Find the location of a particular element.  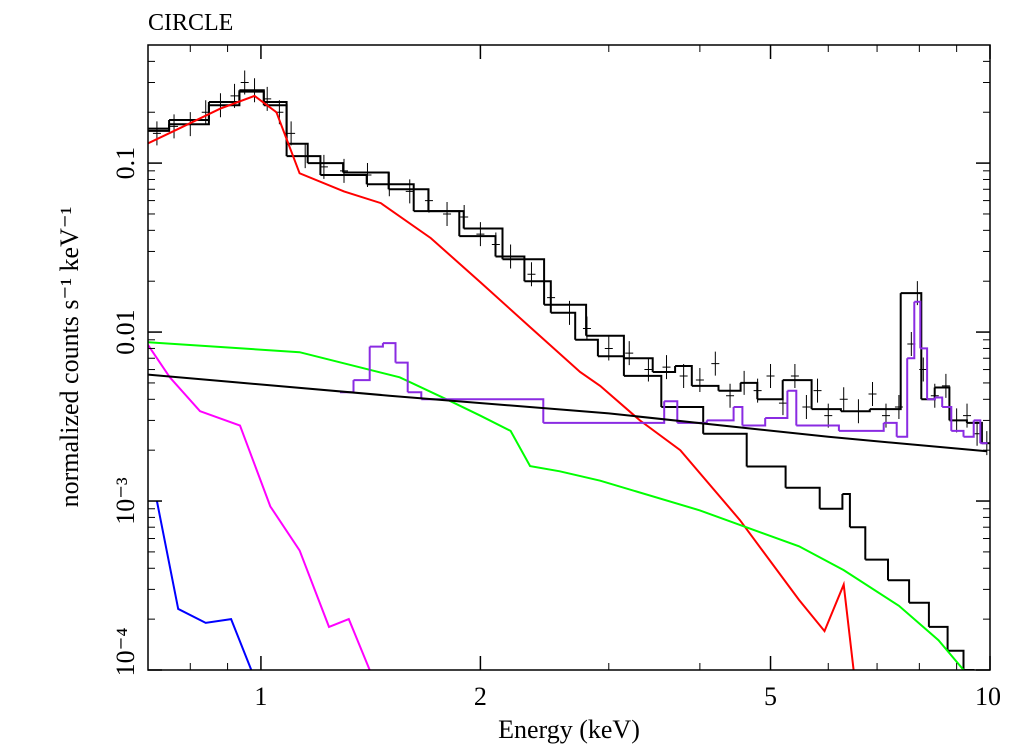

x-tick-label: 2 is located at coordinates (480, 696).